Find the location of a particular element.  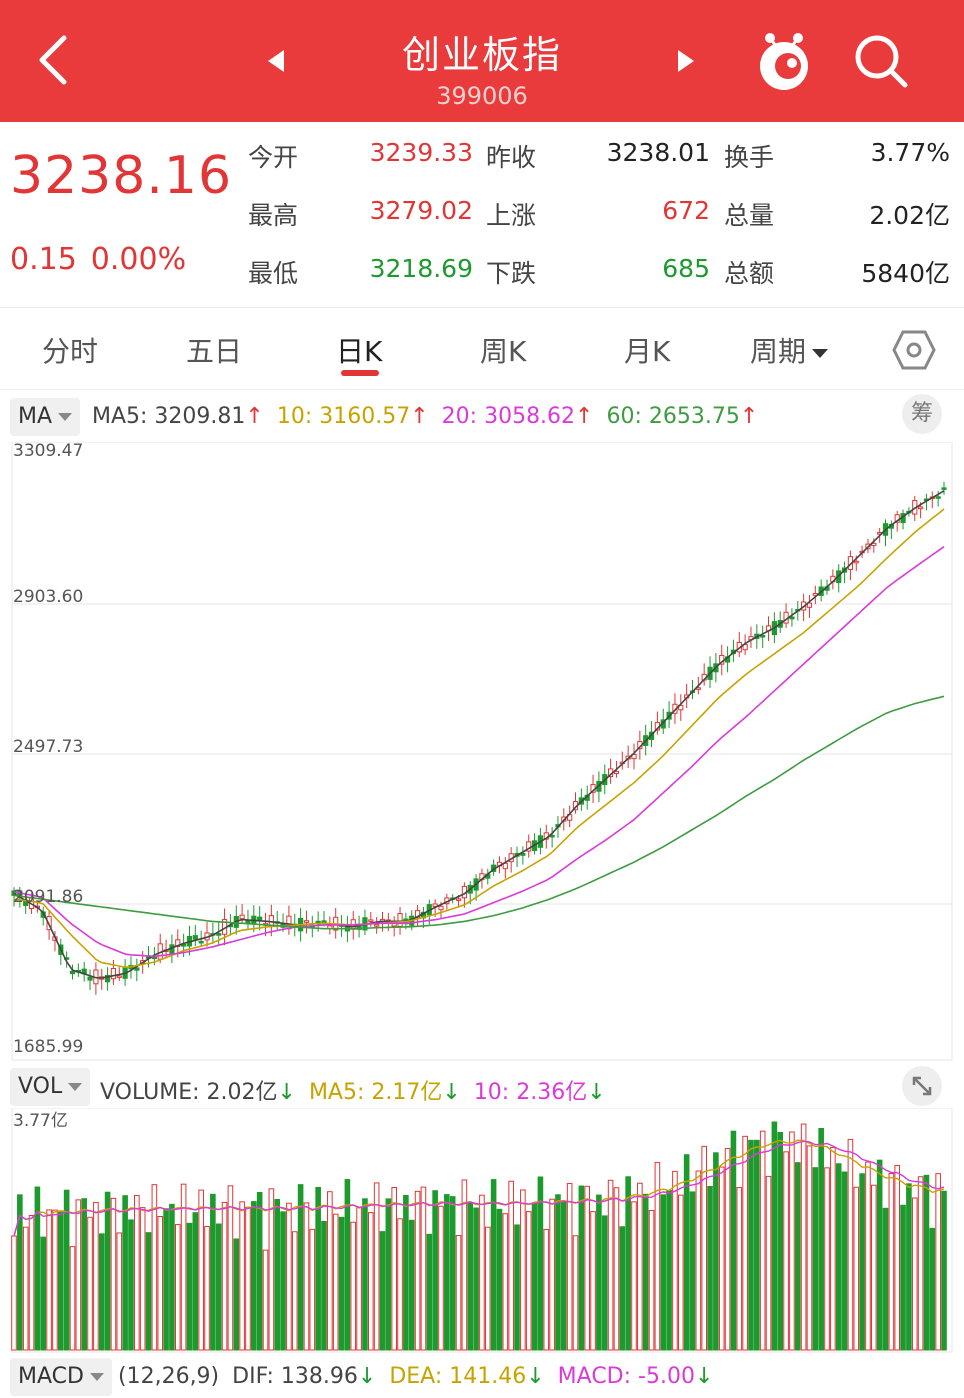

top-app-bar: 创业板指 399006 is located at coordinates (482, 61).